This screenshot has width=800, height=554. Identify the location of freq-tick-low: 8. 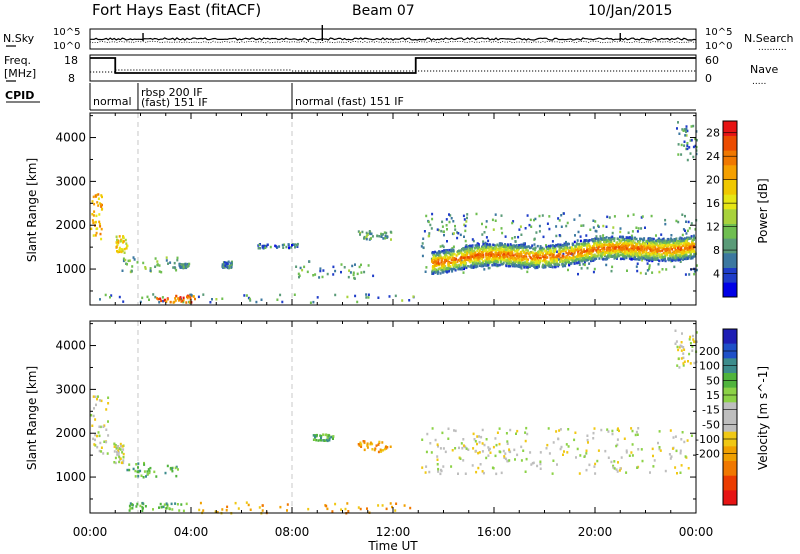
(71, 78).